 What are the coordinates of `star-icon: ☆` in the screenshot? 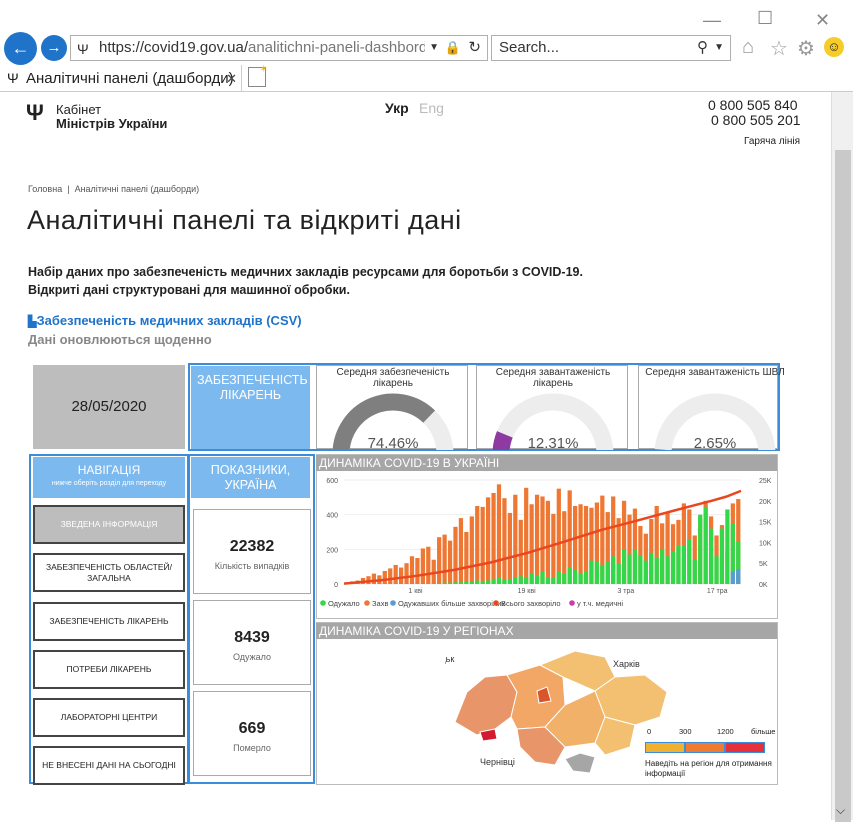 It's located at (779, 48).